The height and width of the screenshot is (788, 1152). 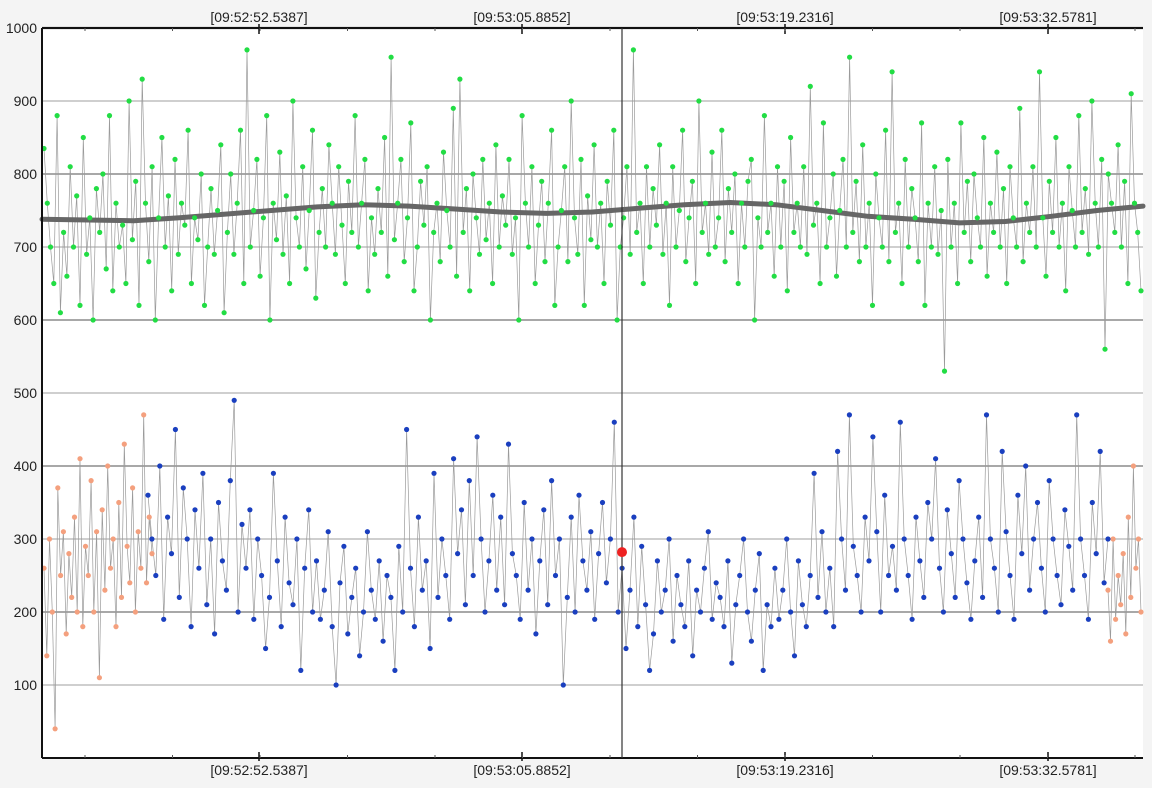 I want to click on x-tick-label-bottom: [09:53:32.5781], so click(x=1047, y=770).